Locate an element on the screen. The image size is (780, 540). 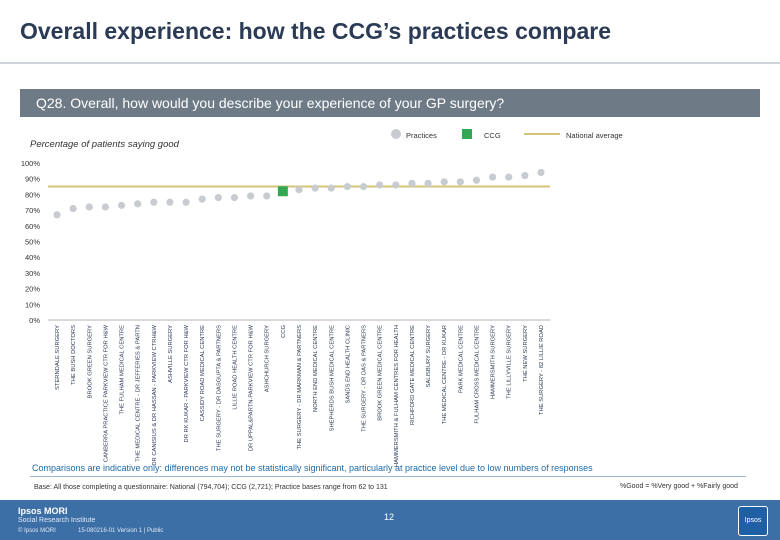
legend-practices-marker is located at coordinates (396, 134).